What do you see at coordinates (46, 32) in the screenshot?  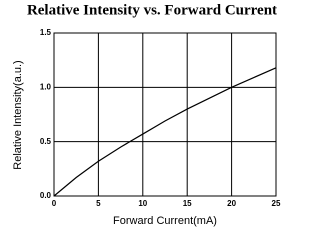 I see `y-tick-label: 1.5` at bounding box center [46, 32].